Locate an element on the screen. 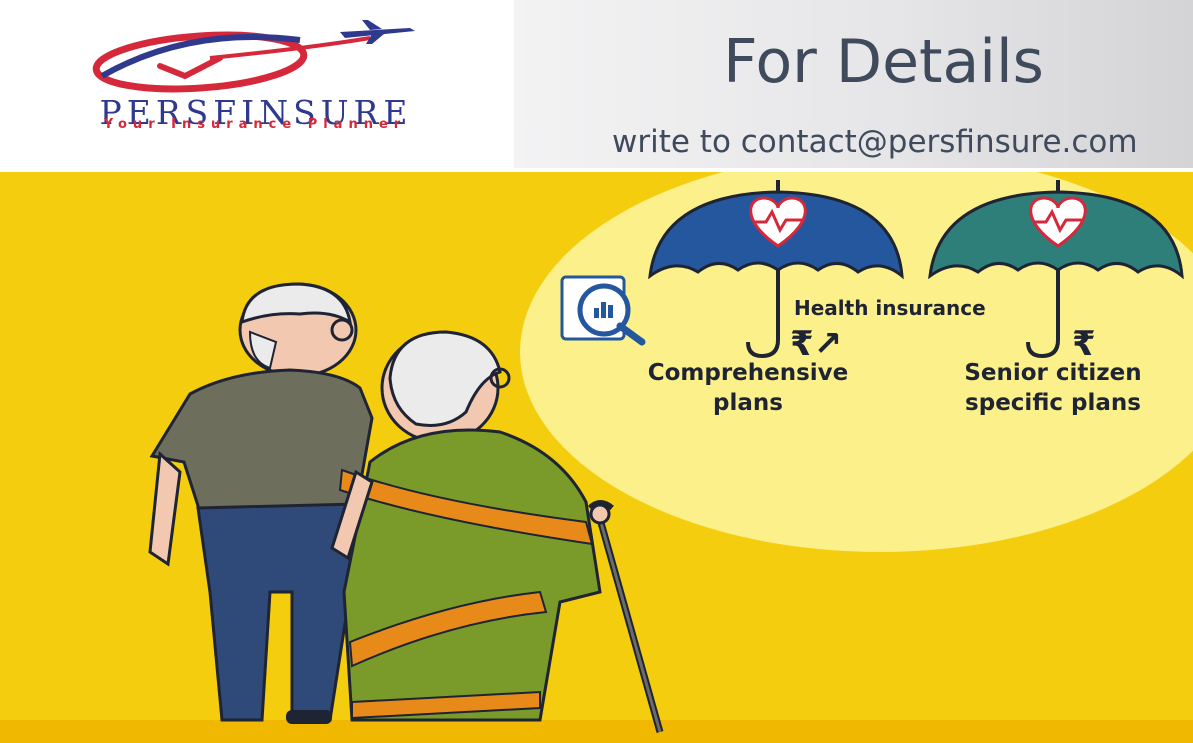  airplane-icon is located at coordinates (377, 32).